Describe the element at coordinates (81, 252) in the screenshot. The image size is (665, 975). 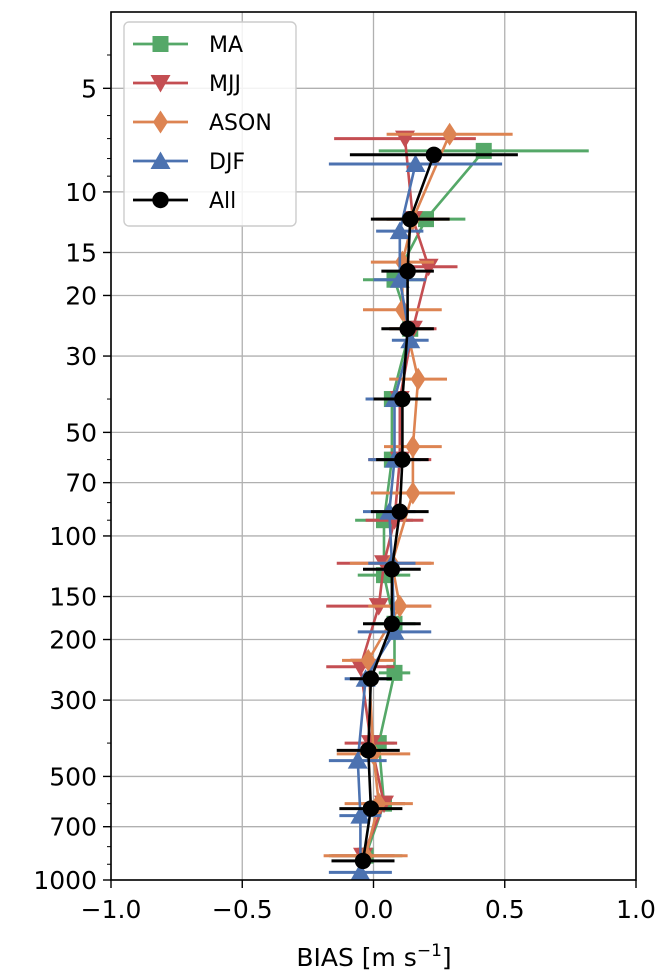
I see `y-tick-label: 15` at that location.